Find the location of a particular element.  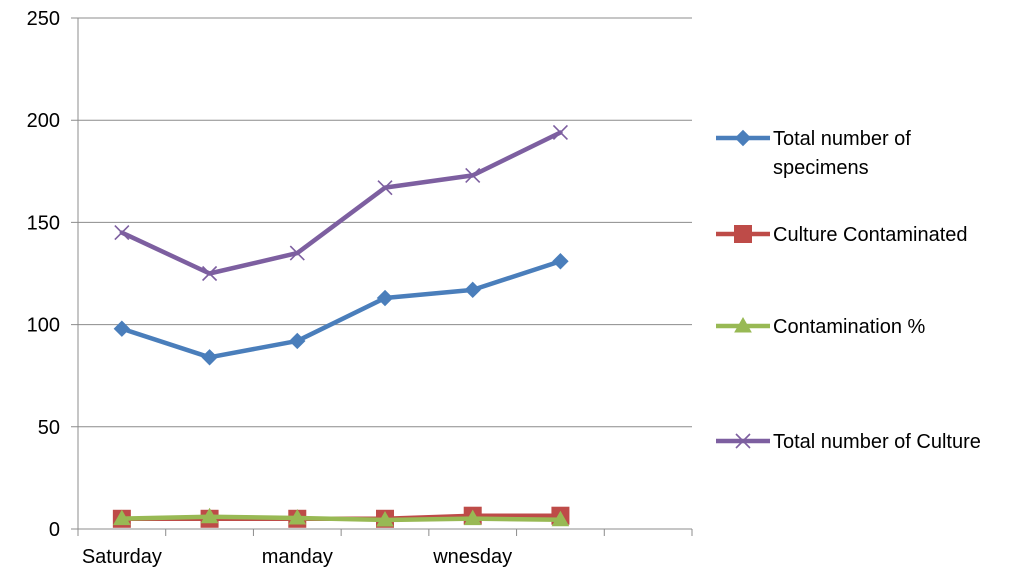

legend-label: Total number of is located at coordinates (842, 139).